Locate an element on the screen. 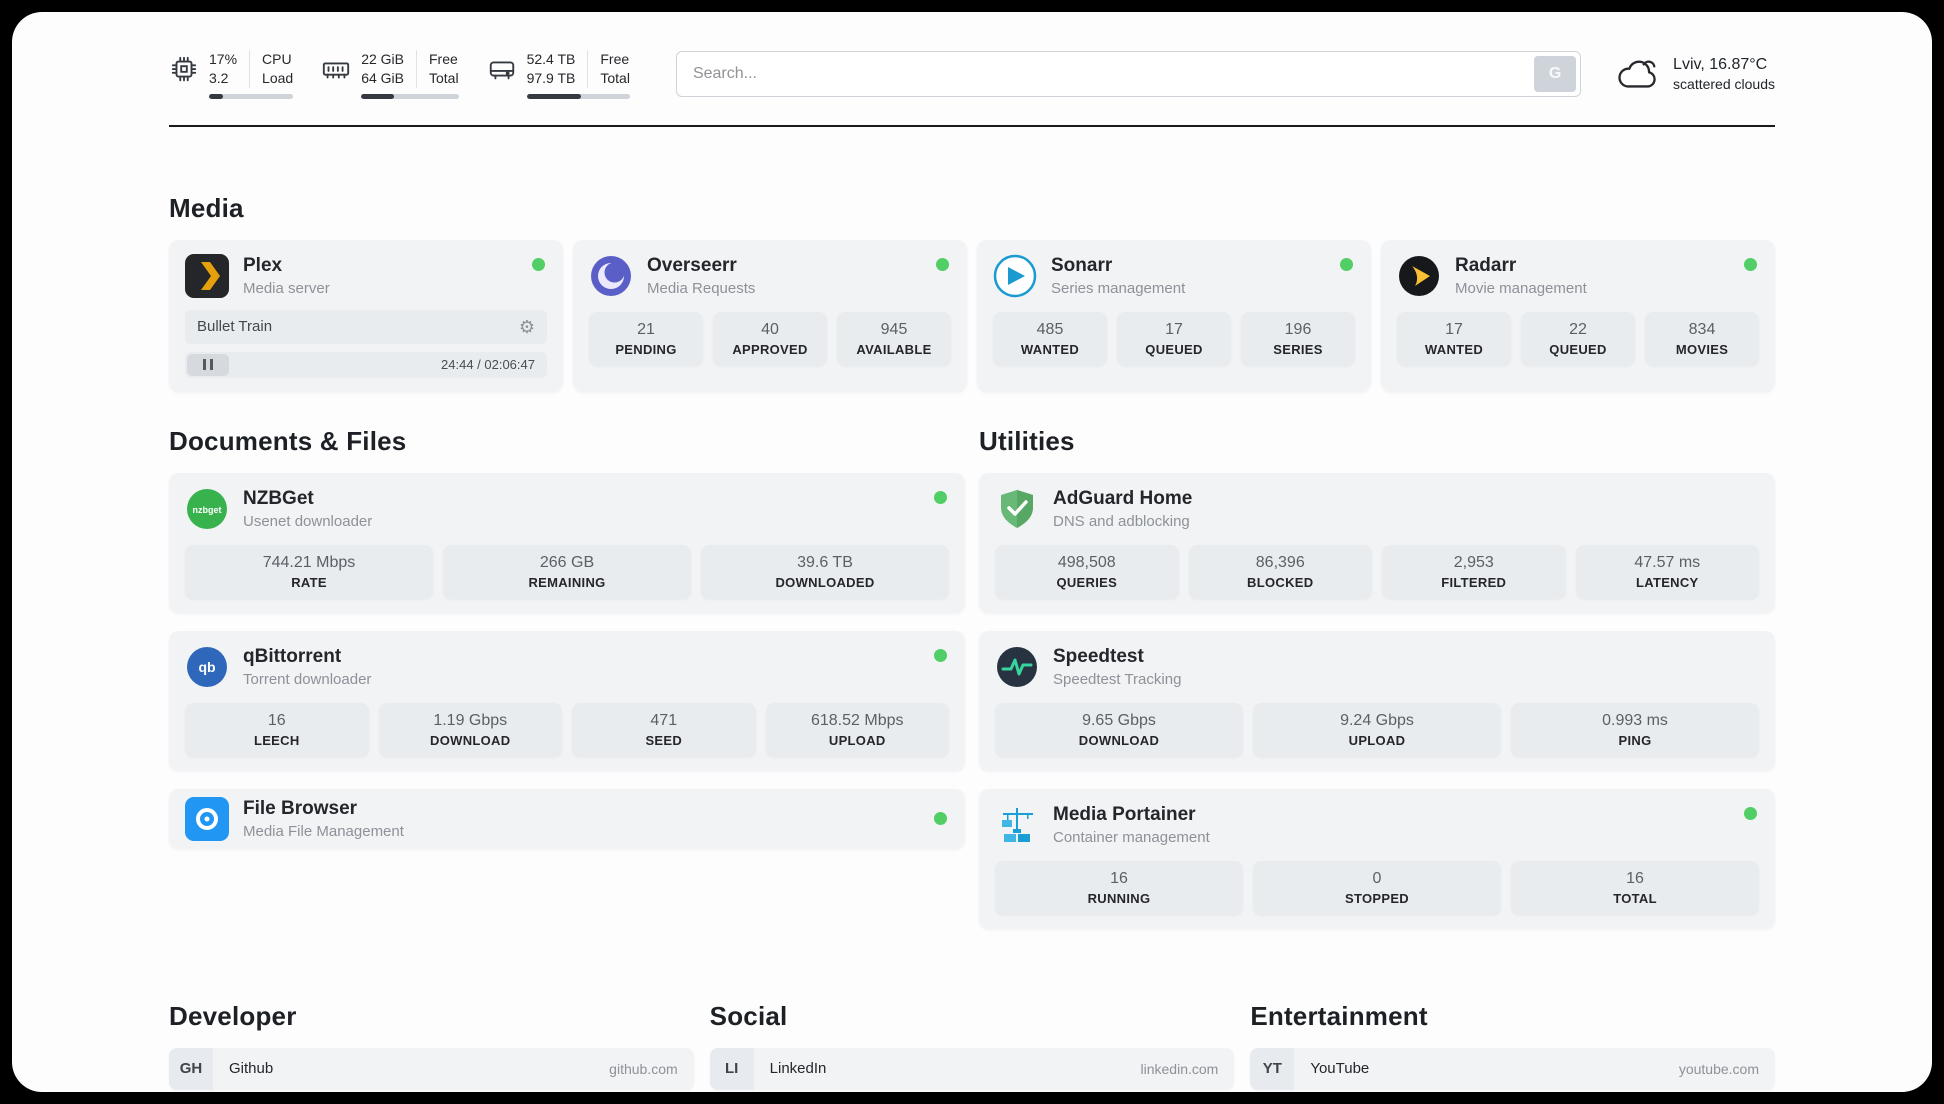  stat-box: 16 LEECH is located at coordinates (277, 729).